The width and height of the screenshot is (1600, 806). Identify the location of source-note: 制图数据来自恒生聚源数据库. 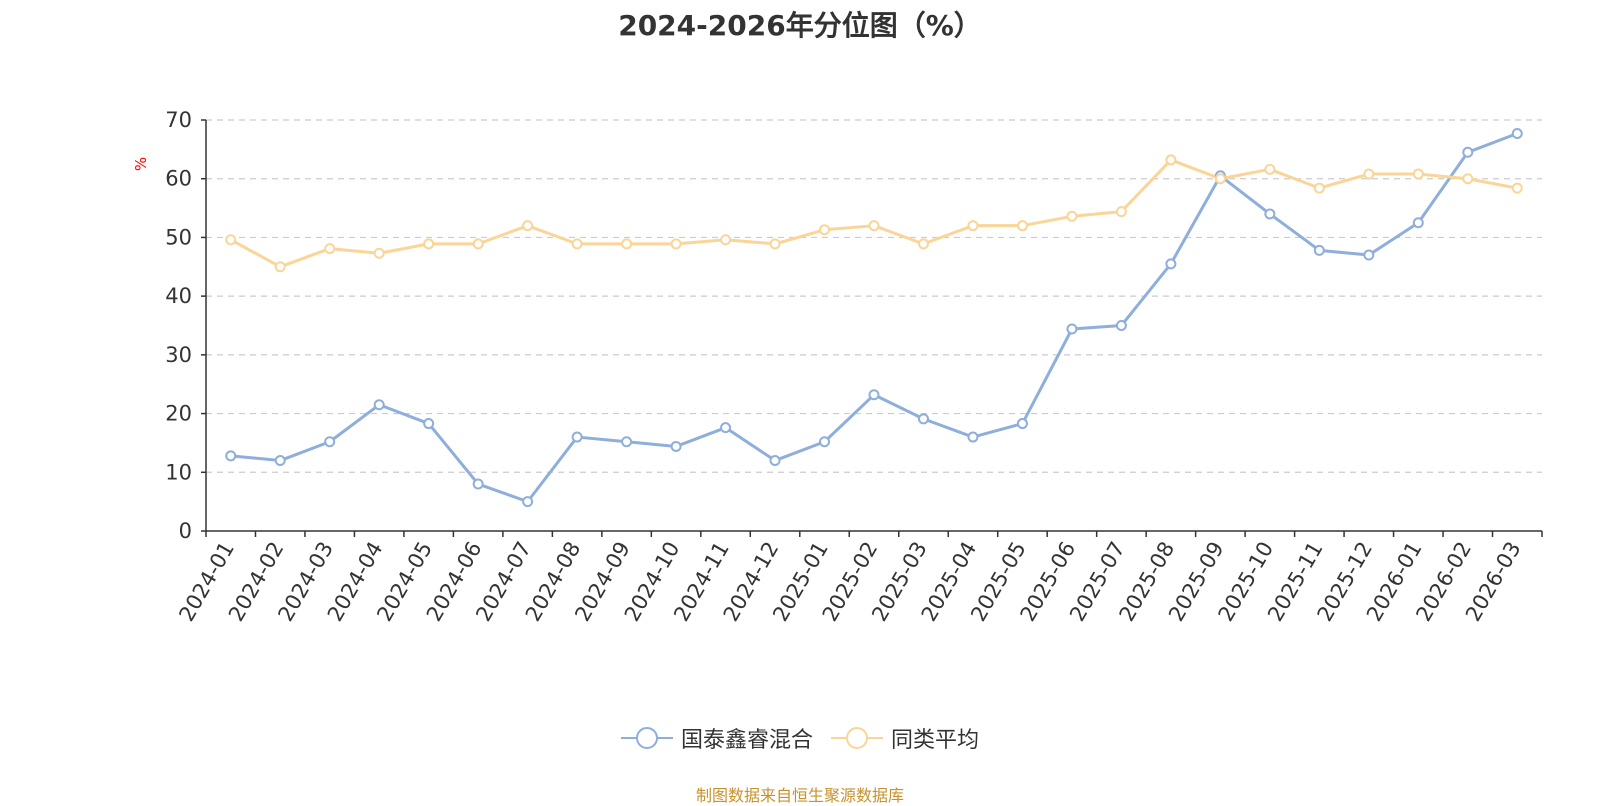
(799, 795).